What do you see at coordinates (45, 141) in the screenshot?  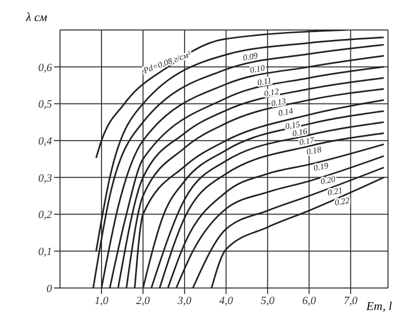 I see `y-tick-label: 0,4` at bounding box center [45, 141].